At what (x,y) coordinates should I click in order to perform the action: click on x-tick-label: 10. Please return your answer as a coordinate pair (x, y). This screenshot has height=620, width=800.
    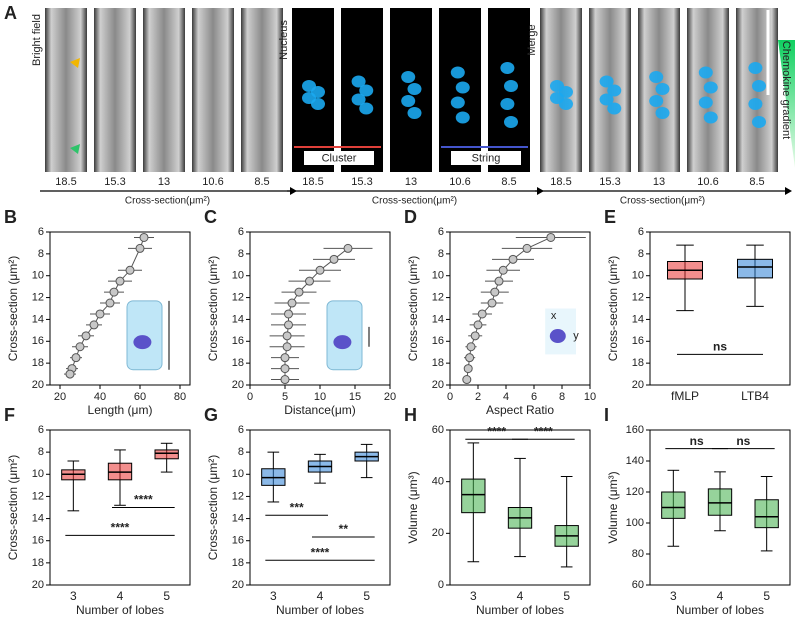
    Looking at the image, I should click on (590, 397).